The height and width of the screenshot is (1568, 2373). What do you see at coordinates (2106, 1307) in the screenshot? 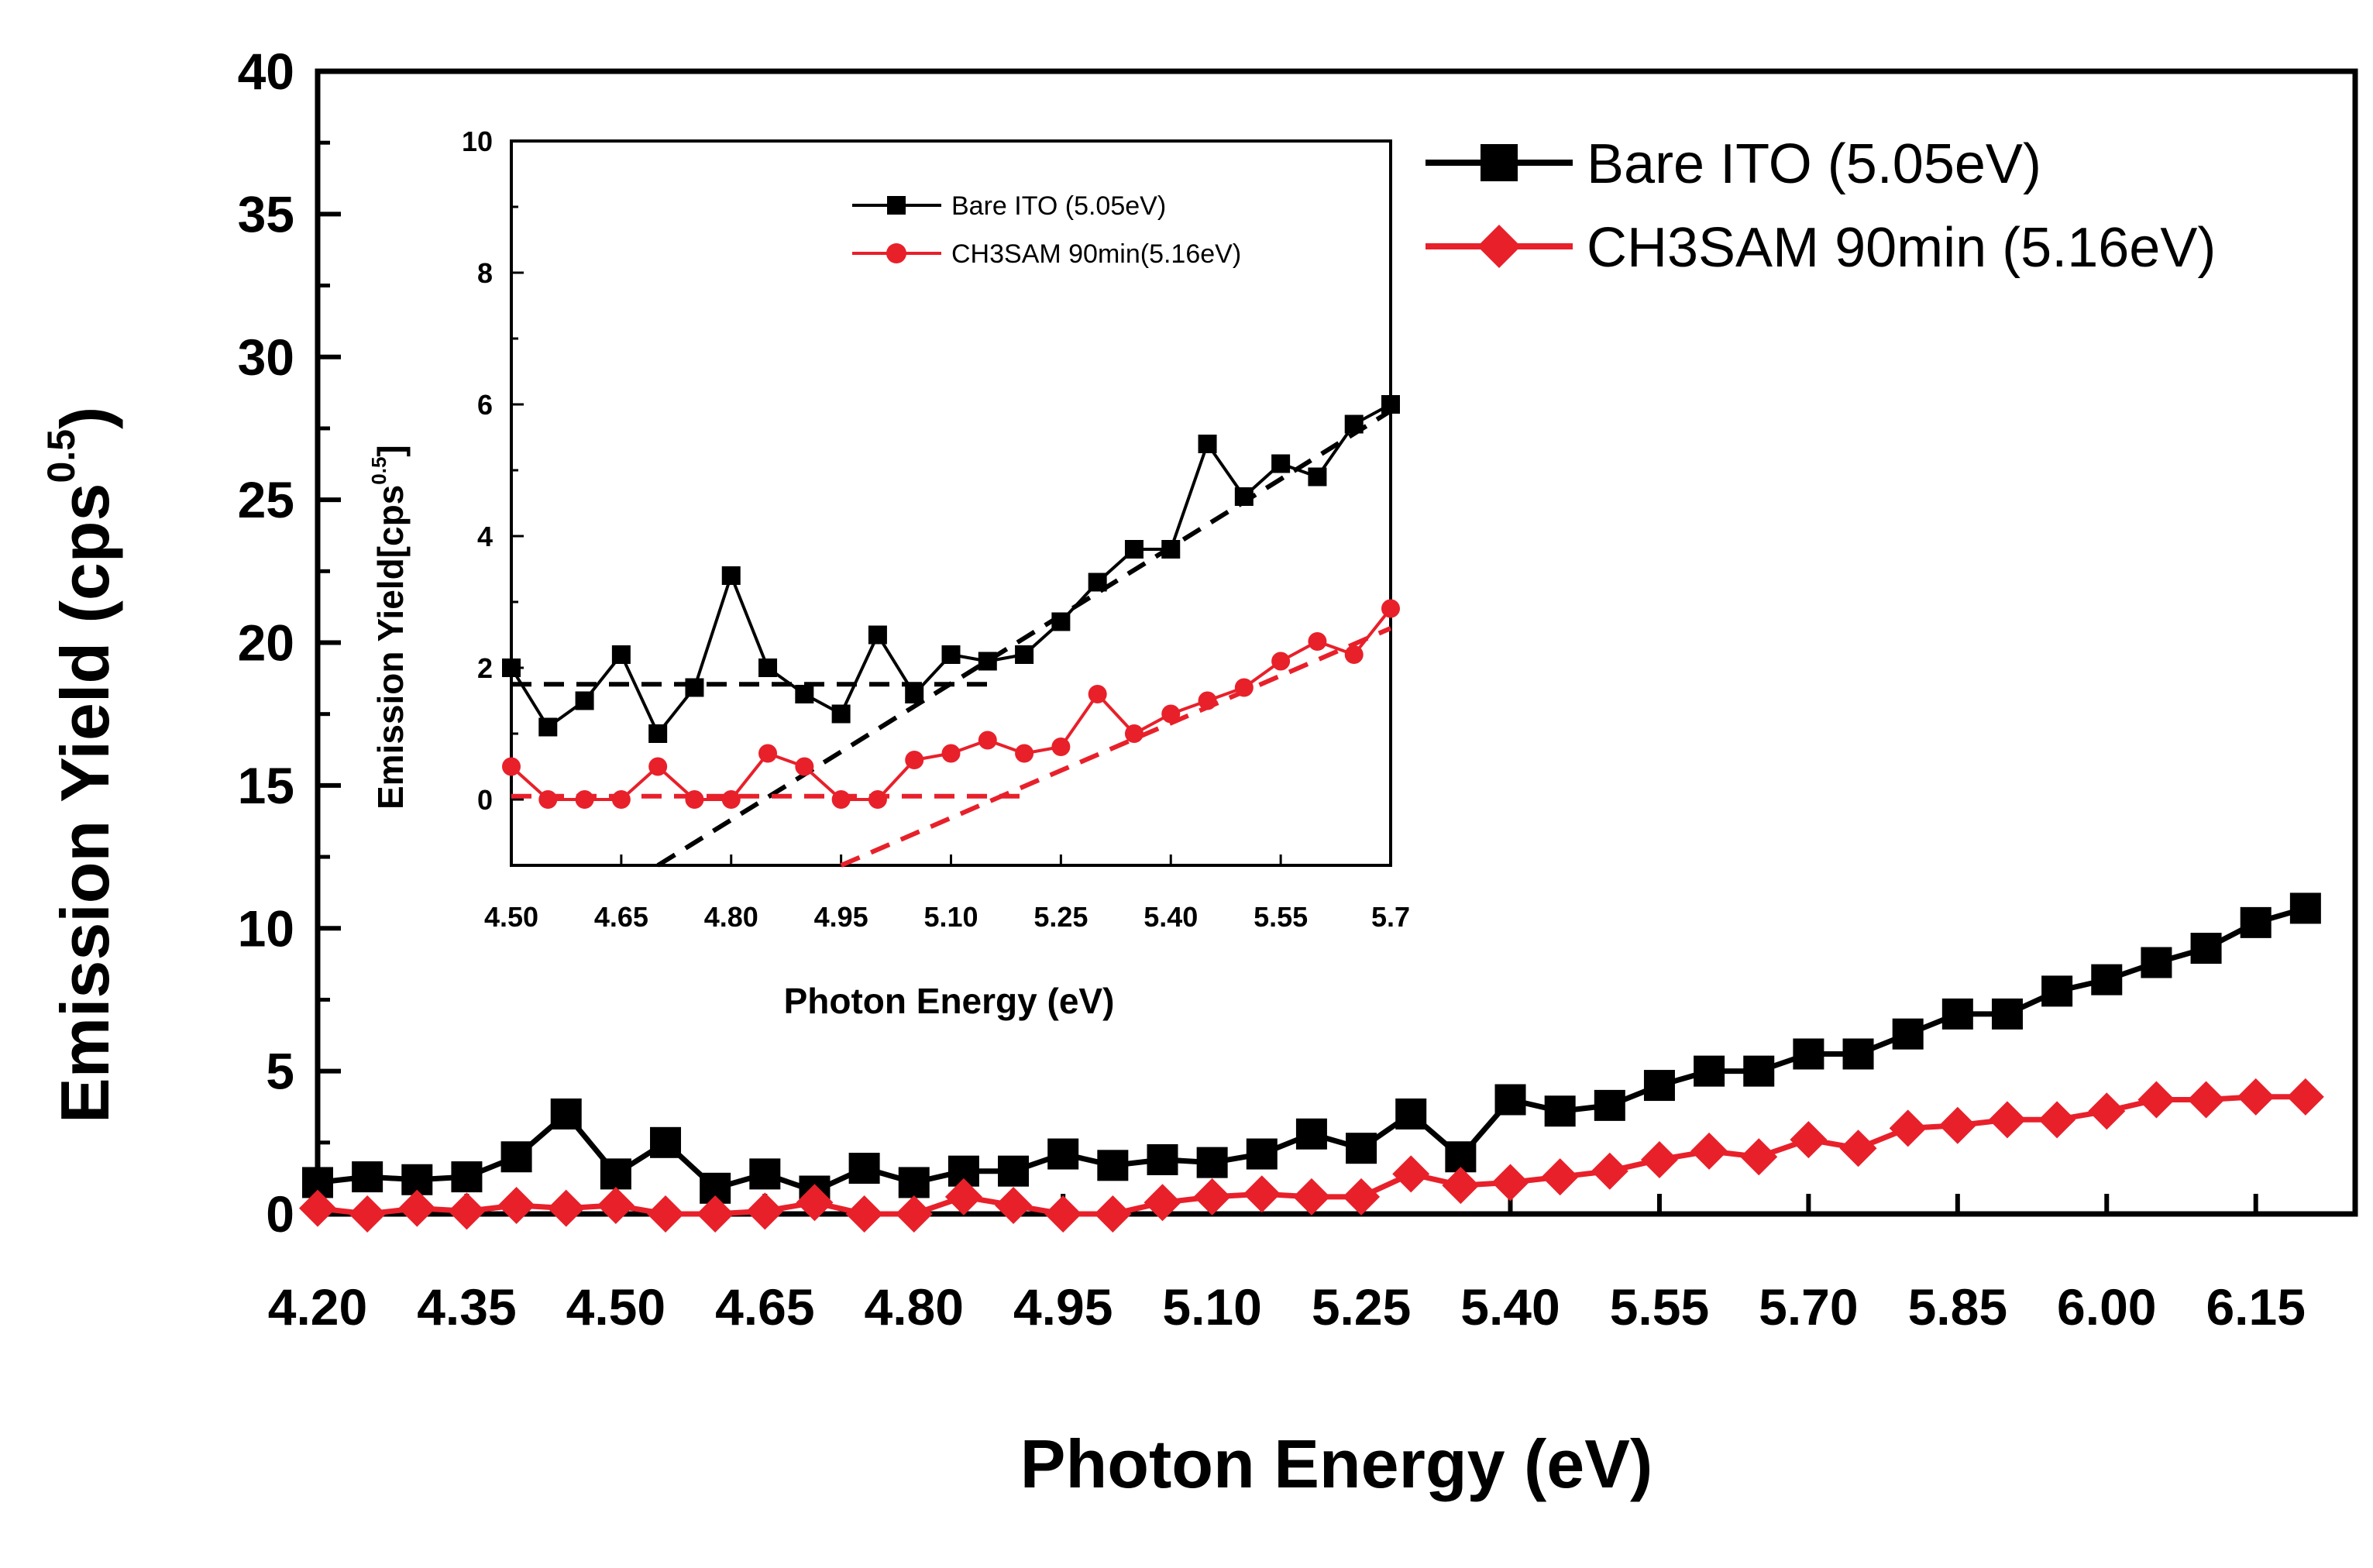
I see `main-x-tick-label: 6.00` at bounding box center [2106, 1307].